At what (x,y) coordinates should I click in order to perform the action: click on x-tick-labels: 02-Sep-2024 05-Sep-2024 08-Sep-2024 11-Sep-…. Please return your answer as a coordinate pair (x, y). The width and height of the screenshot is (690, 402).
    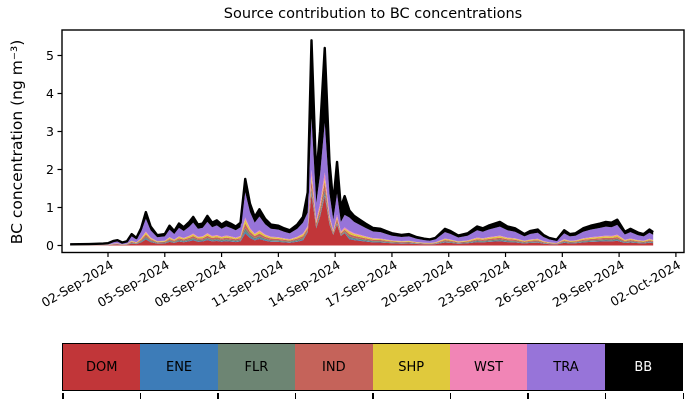
    Looking at the image, I should click on (345, 287).